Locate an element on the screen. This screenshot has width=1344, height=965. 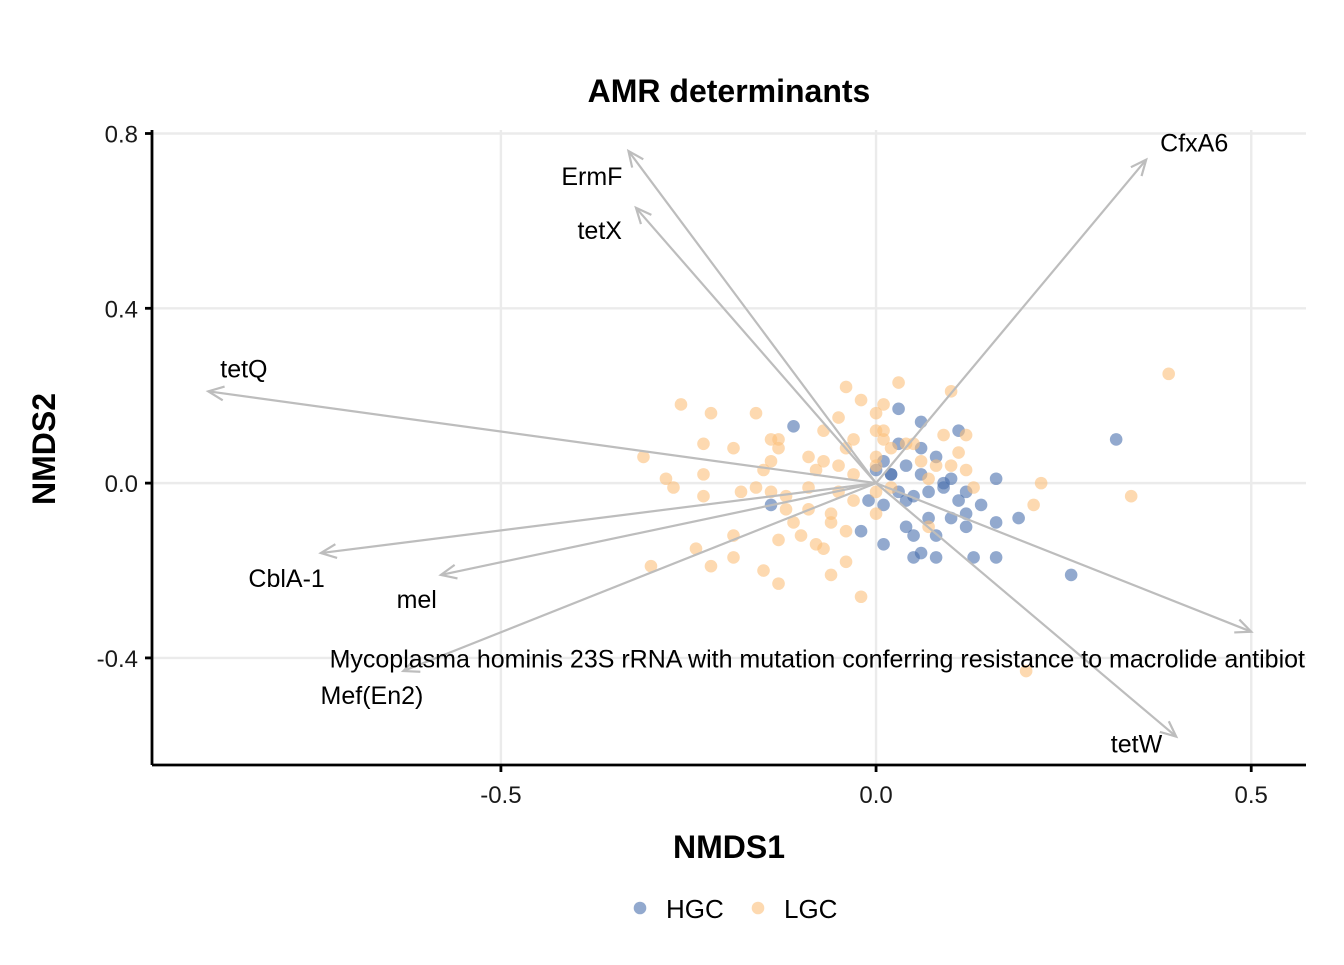
chart-title: AMR determinants is located at coordinates (729, 91).